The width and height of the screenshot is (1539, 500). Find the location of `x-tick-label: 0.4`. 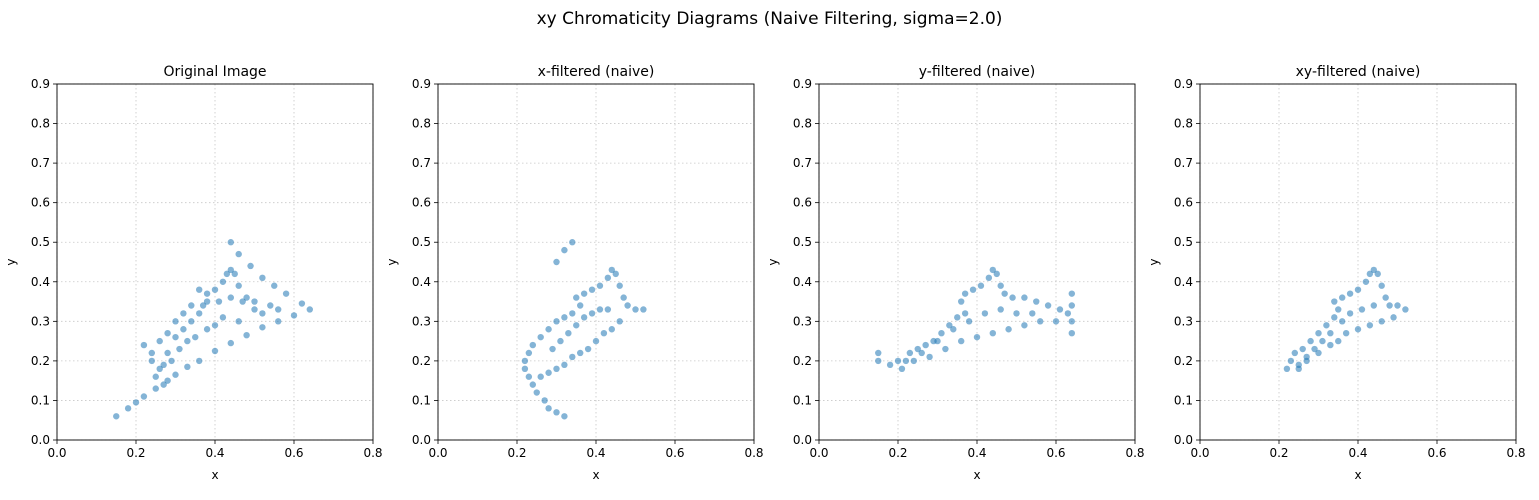

x-tick-label: 0.4 is located at coordinates (595, 453).